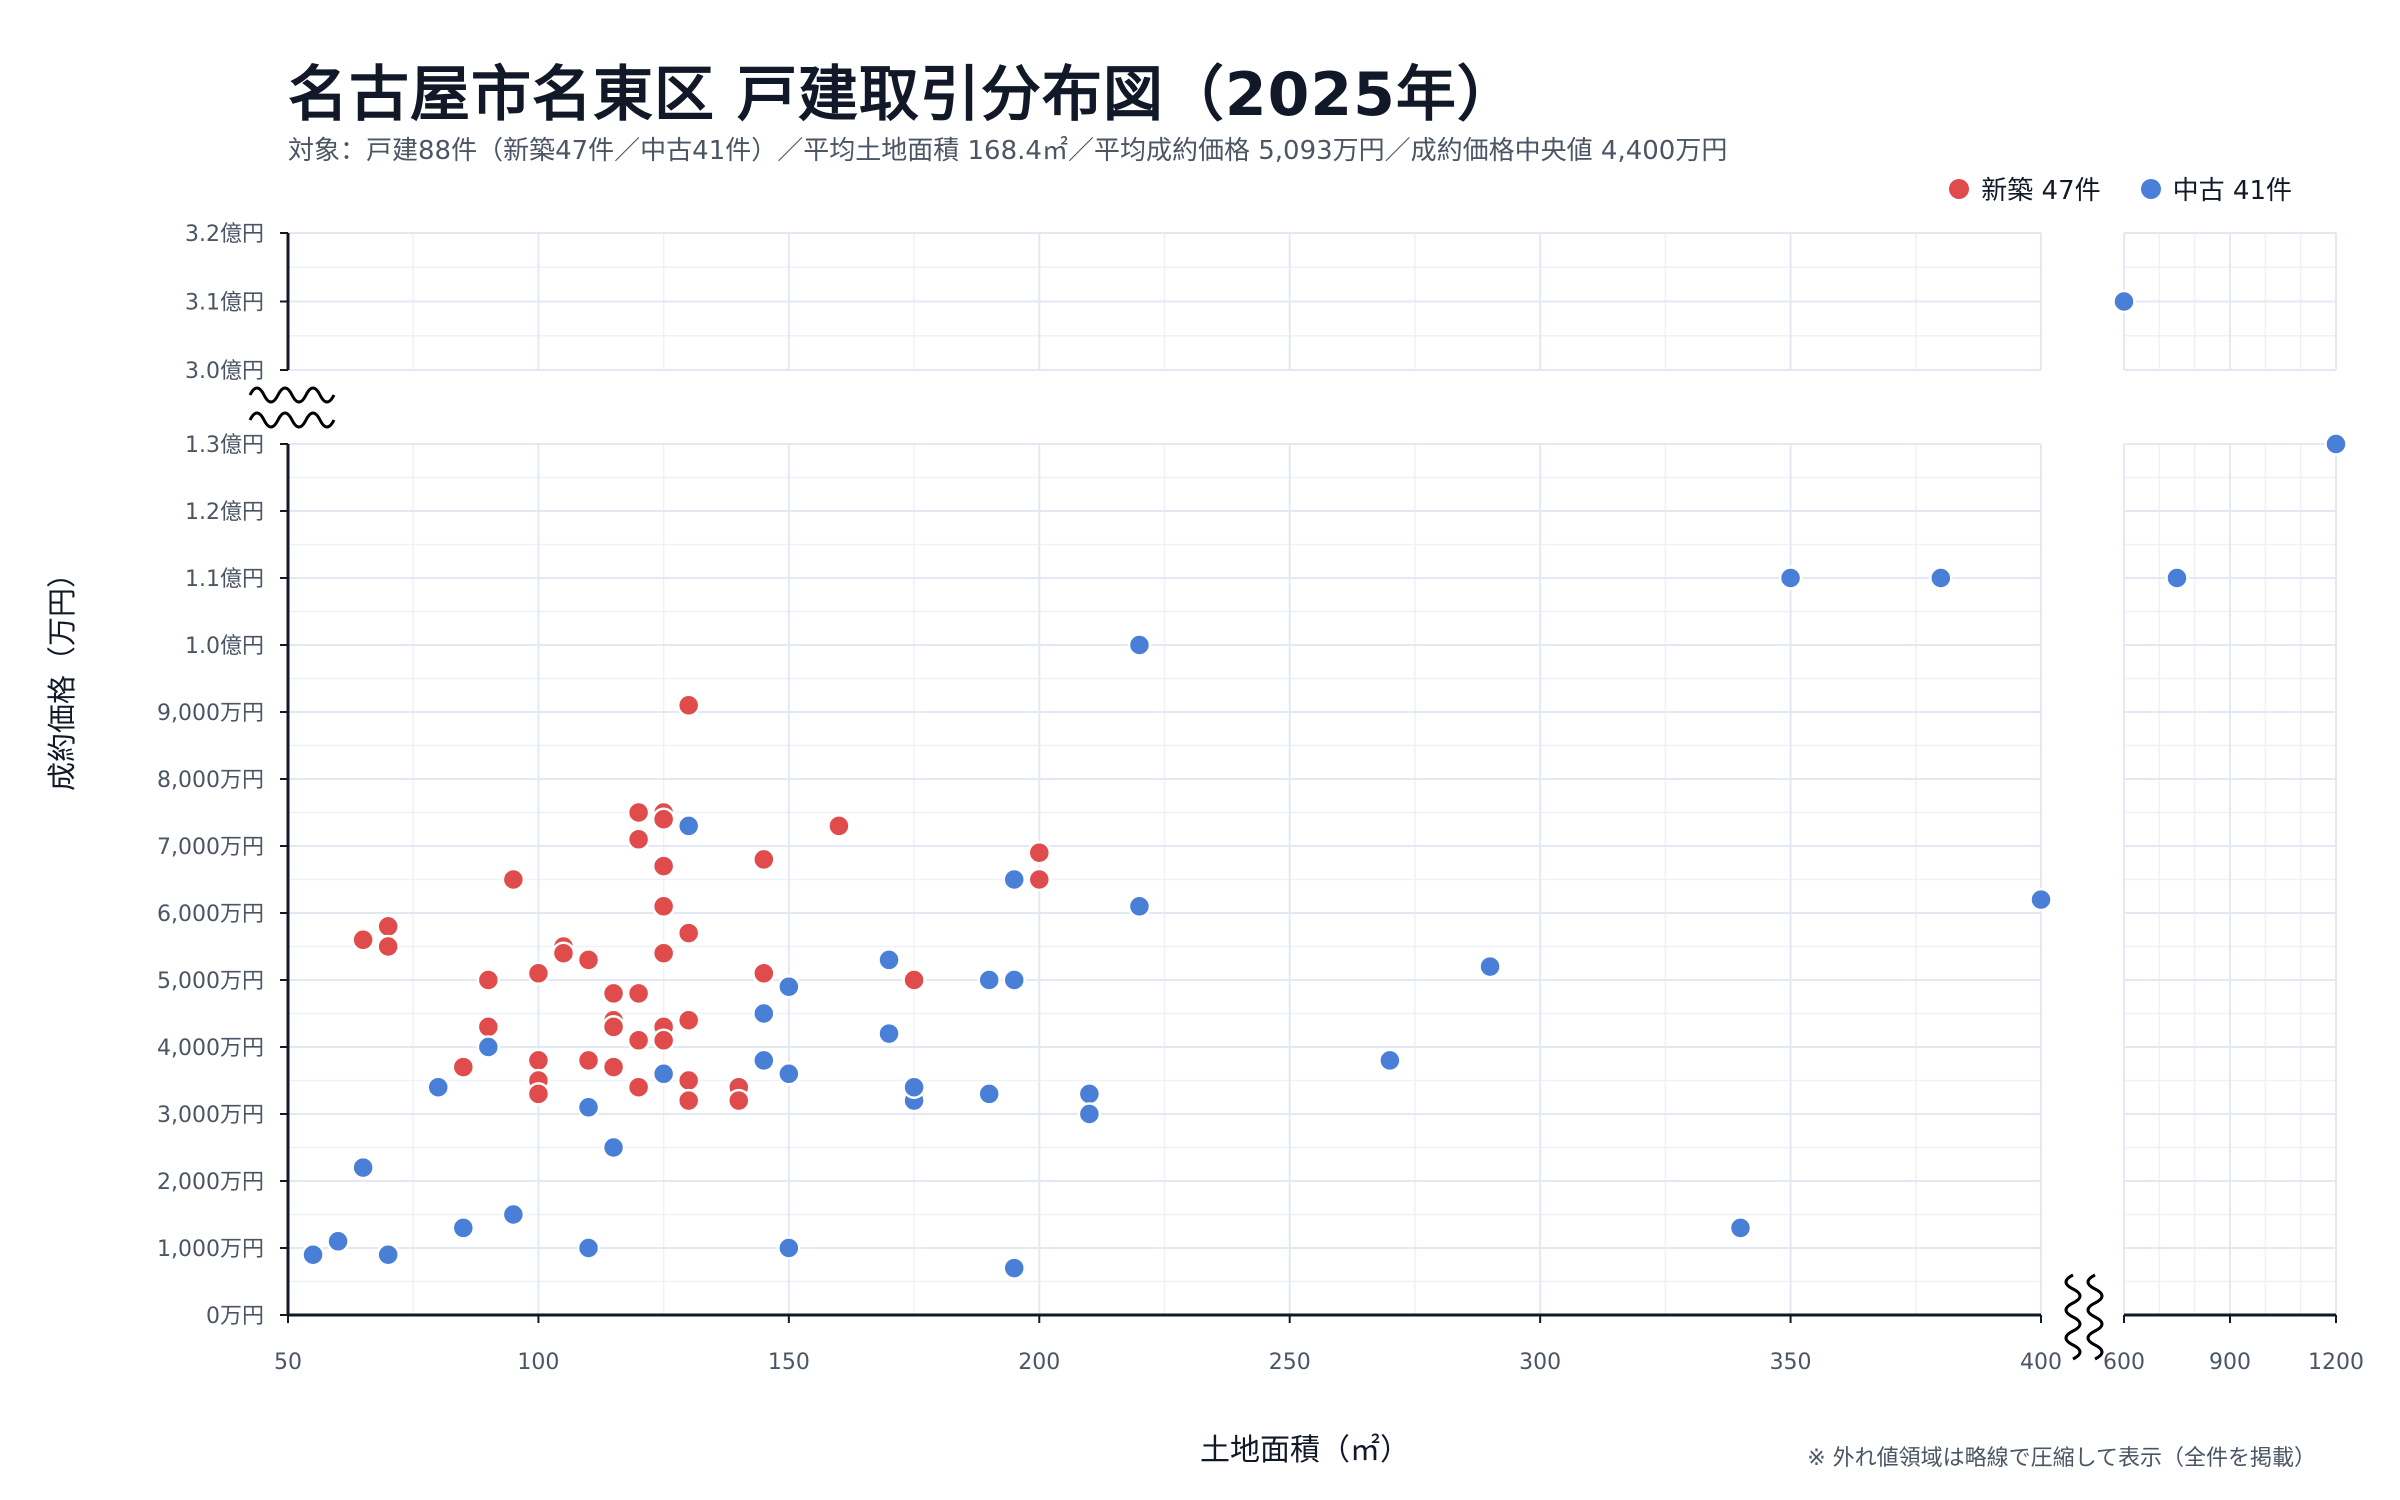  Describe the element at coordinates (235, 1316) in the screenshot. I see `y-tick-label: 0万円` at that location.